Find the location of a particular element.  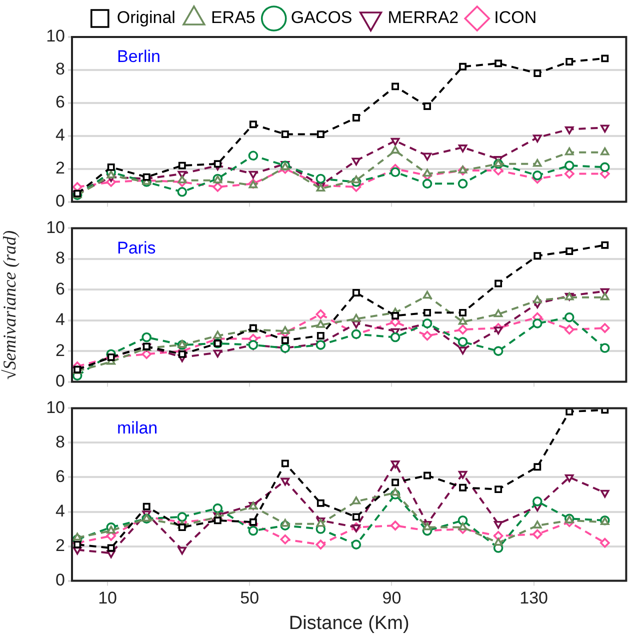

text: Berlin is located at coordinates (138, 56).